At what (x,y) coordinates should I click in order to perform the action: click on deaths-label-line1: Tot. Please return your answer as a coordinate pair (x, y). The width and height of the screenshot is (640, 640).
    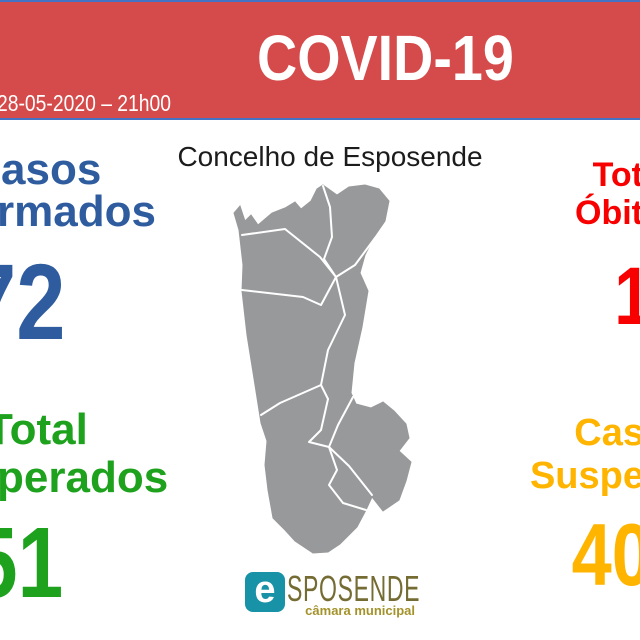
    Looking at the image, I should click on (616, 175).